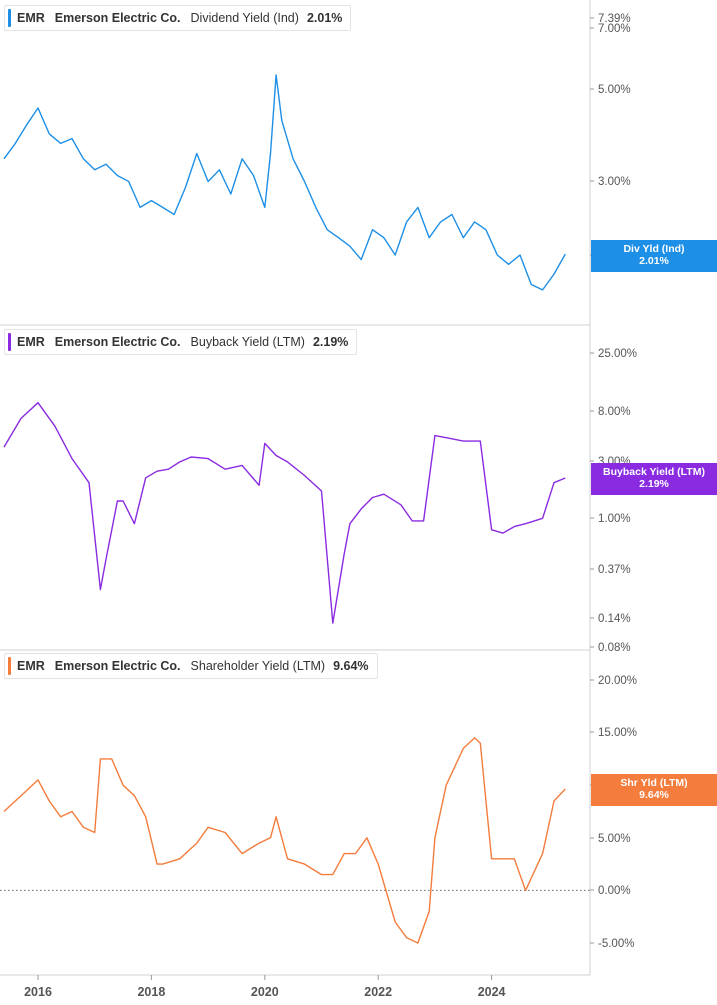 The image size is (717, 1005). What do you see at coordinates (9, 666) in the screenshot?
I see `legend-swatch-shareholder` at bounding box center [9, 666].